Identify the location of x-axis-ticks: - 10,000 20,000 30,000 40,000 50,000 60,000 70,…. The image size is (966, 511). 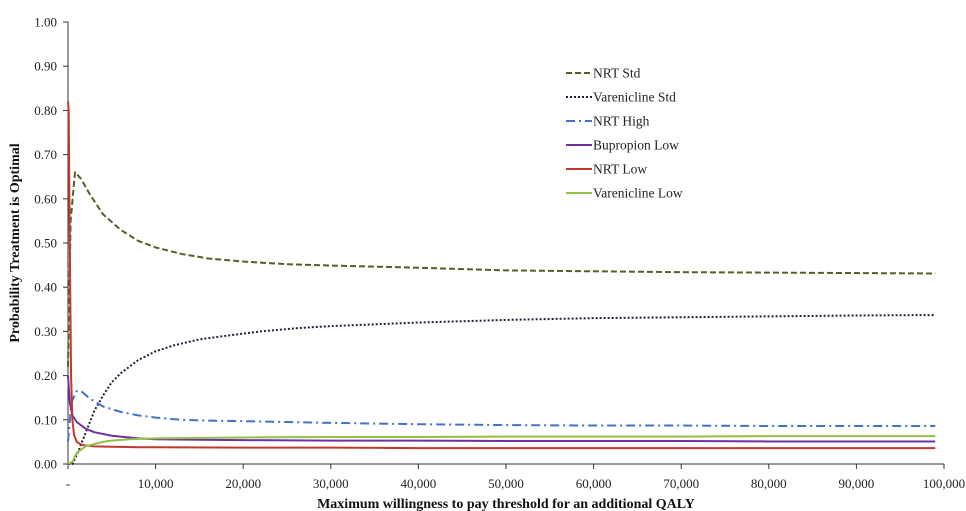
(515, 477).